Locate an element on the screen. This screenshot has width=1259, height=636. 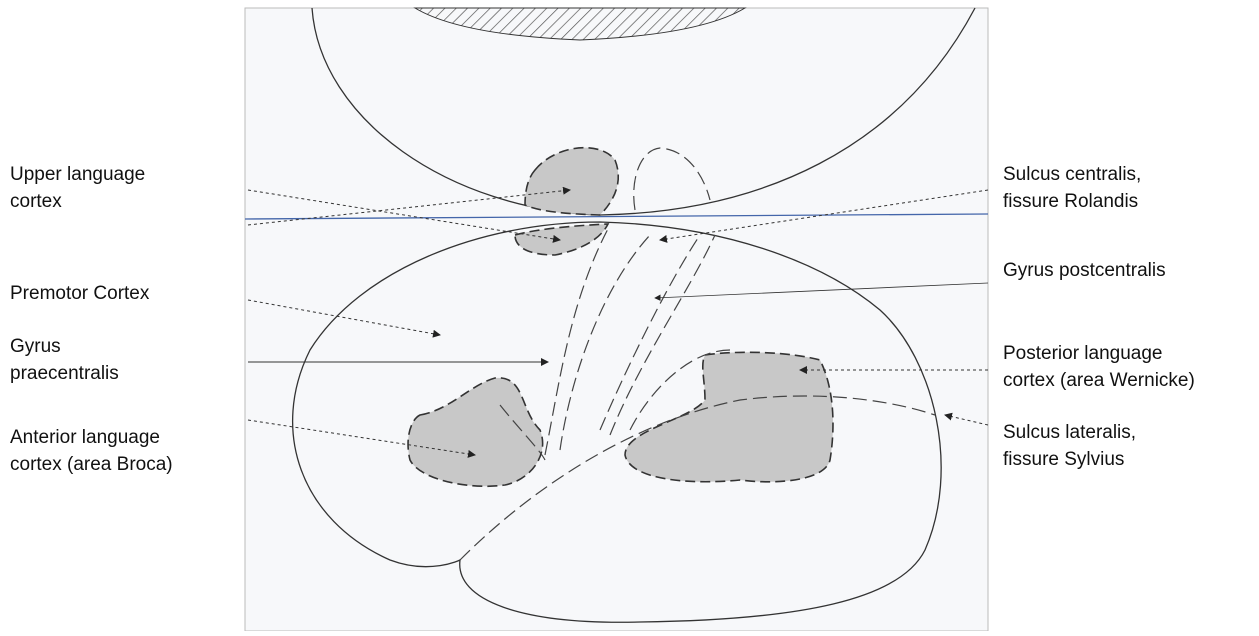
annotation-label: Gyrus is located at coordinates (35, 346).